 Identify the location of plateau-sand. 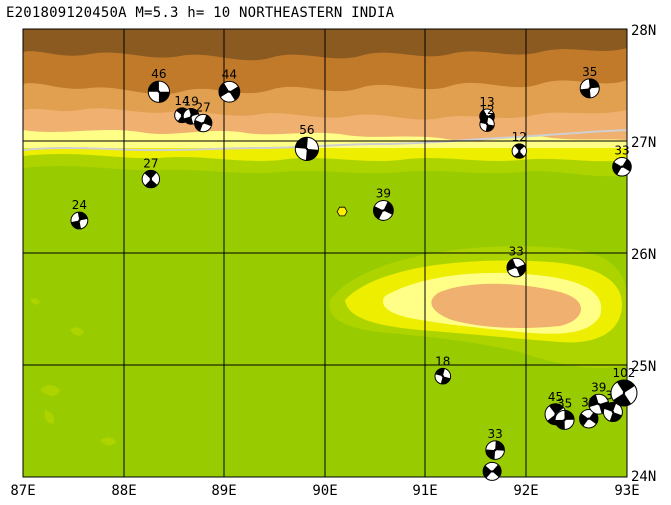
(506, 305).